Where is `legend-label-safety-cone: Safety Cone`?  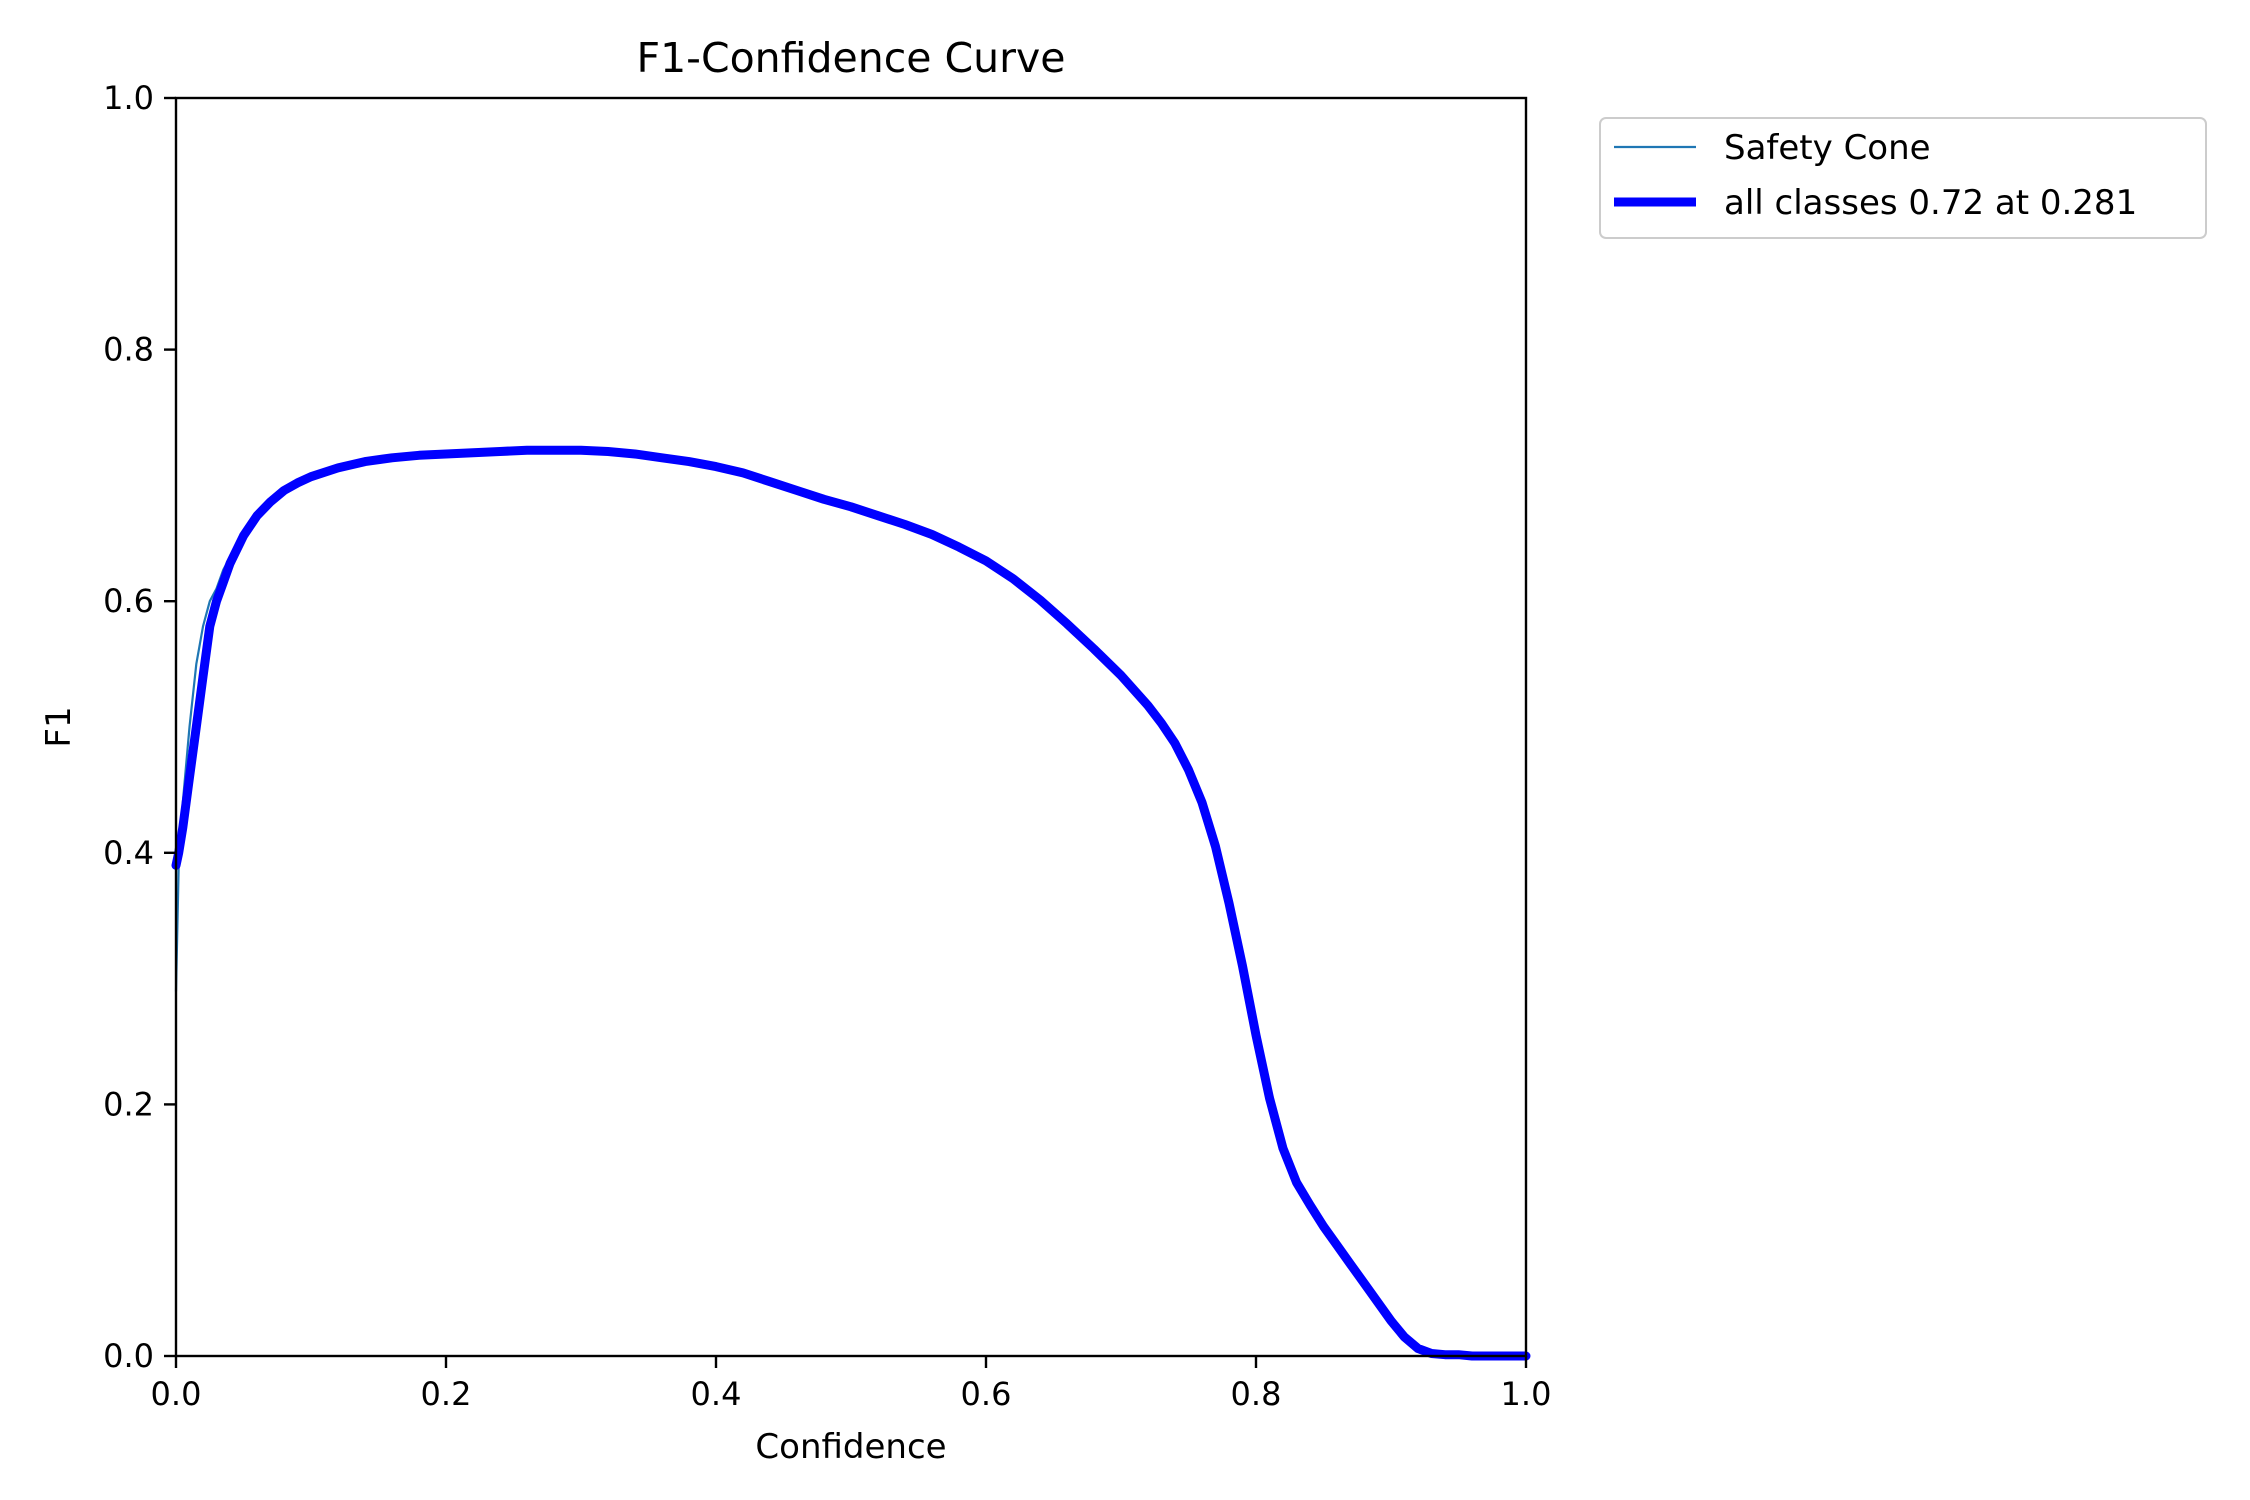 legend-label-safety-cone: Safety Cone is located at coordinates (1827, 148).